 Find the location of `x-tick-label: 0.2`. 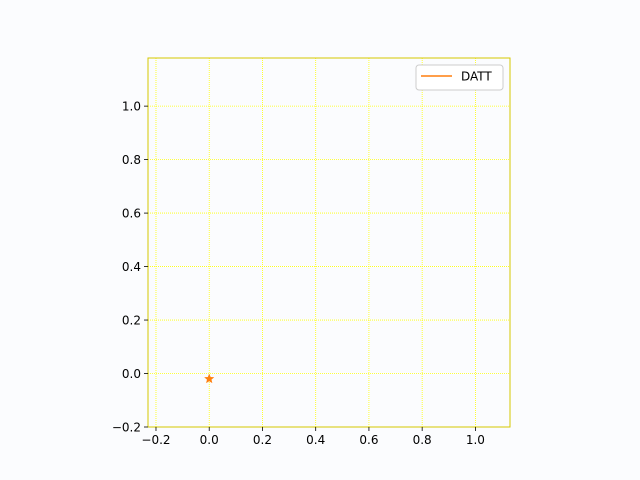

x-tick-label: 0.2 is located at coordinates (262, 440).